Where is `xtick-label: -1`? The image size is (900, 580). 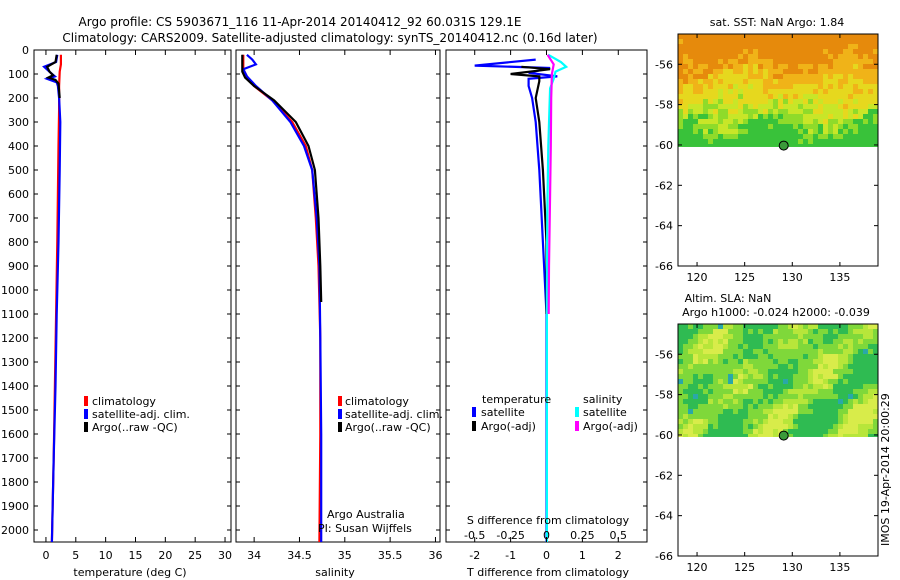
xtick-label: -1 is located at coordinates (510, 555).